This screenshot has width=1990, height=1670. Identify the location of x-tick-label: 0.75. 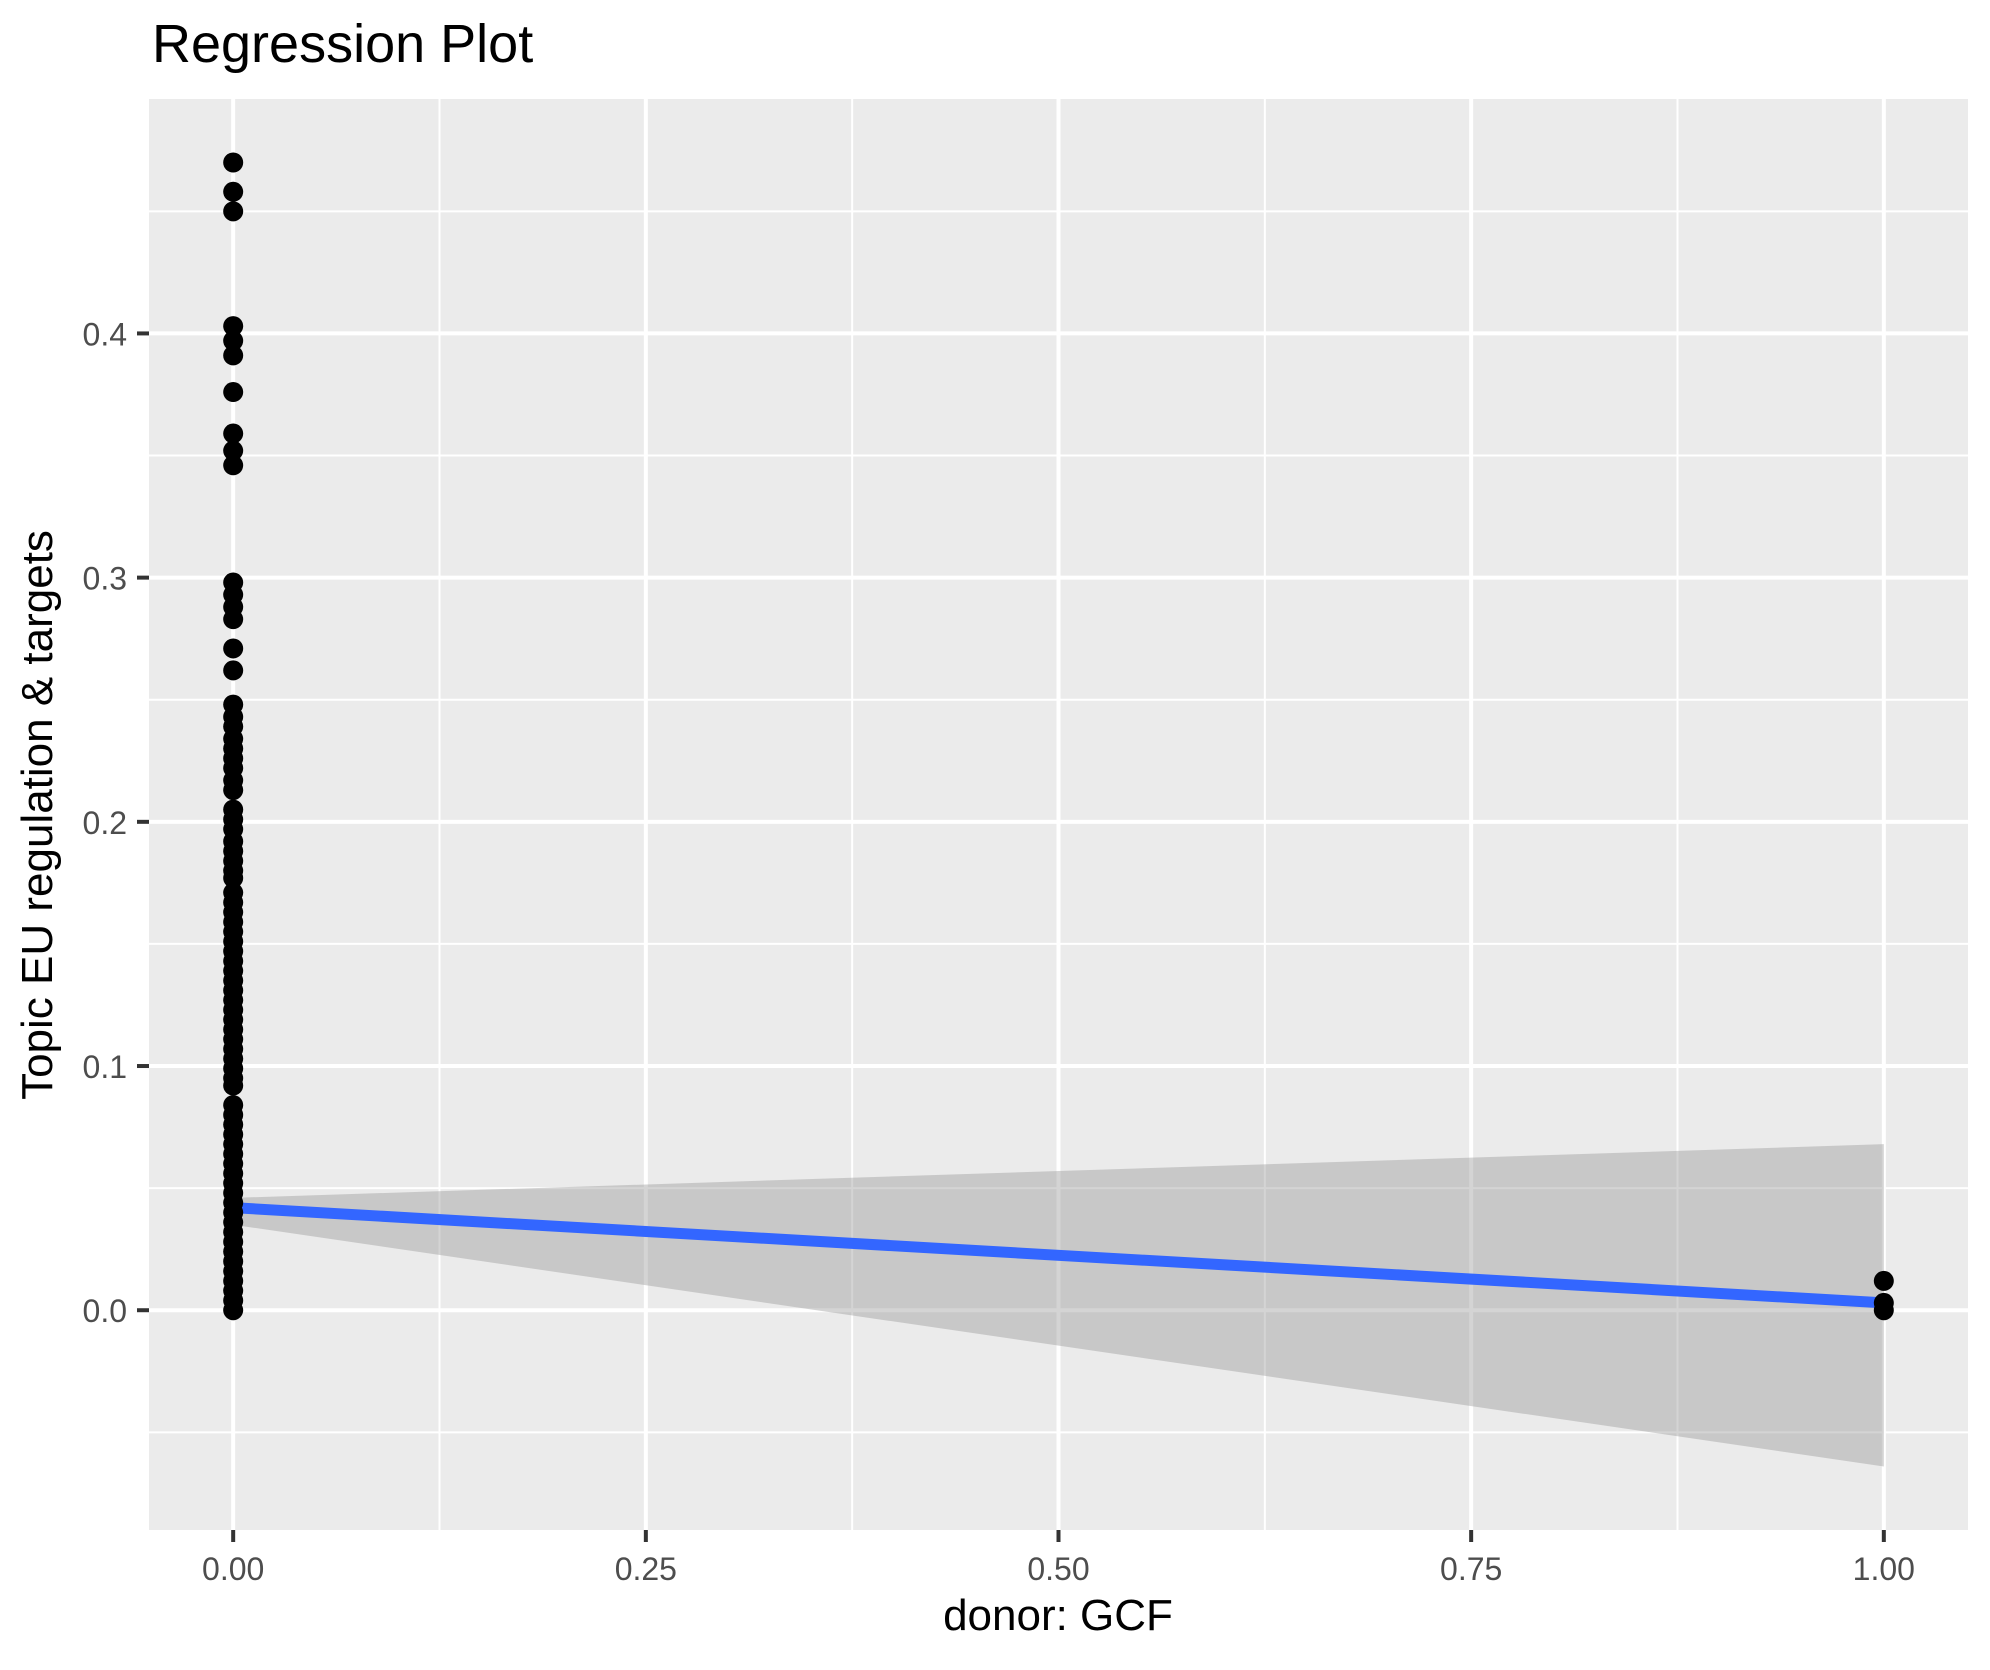
(1471, 1569).